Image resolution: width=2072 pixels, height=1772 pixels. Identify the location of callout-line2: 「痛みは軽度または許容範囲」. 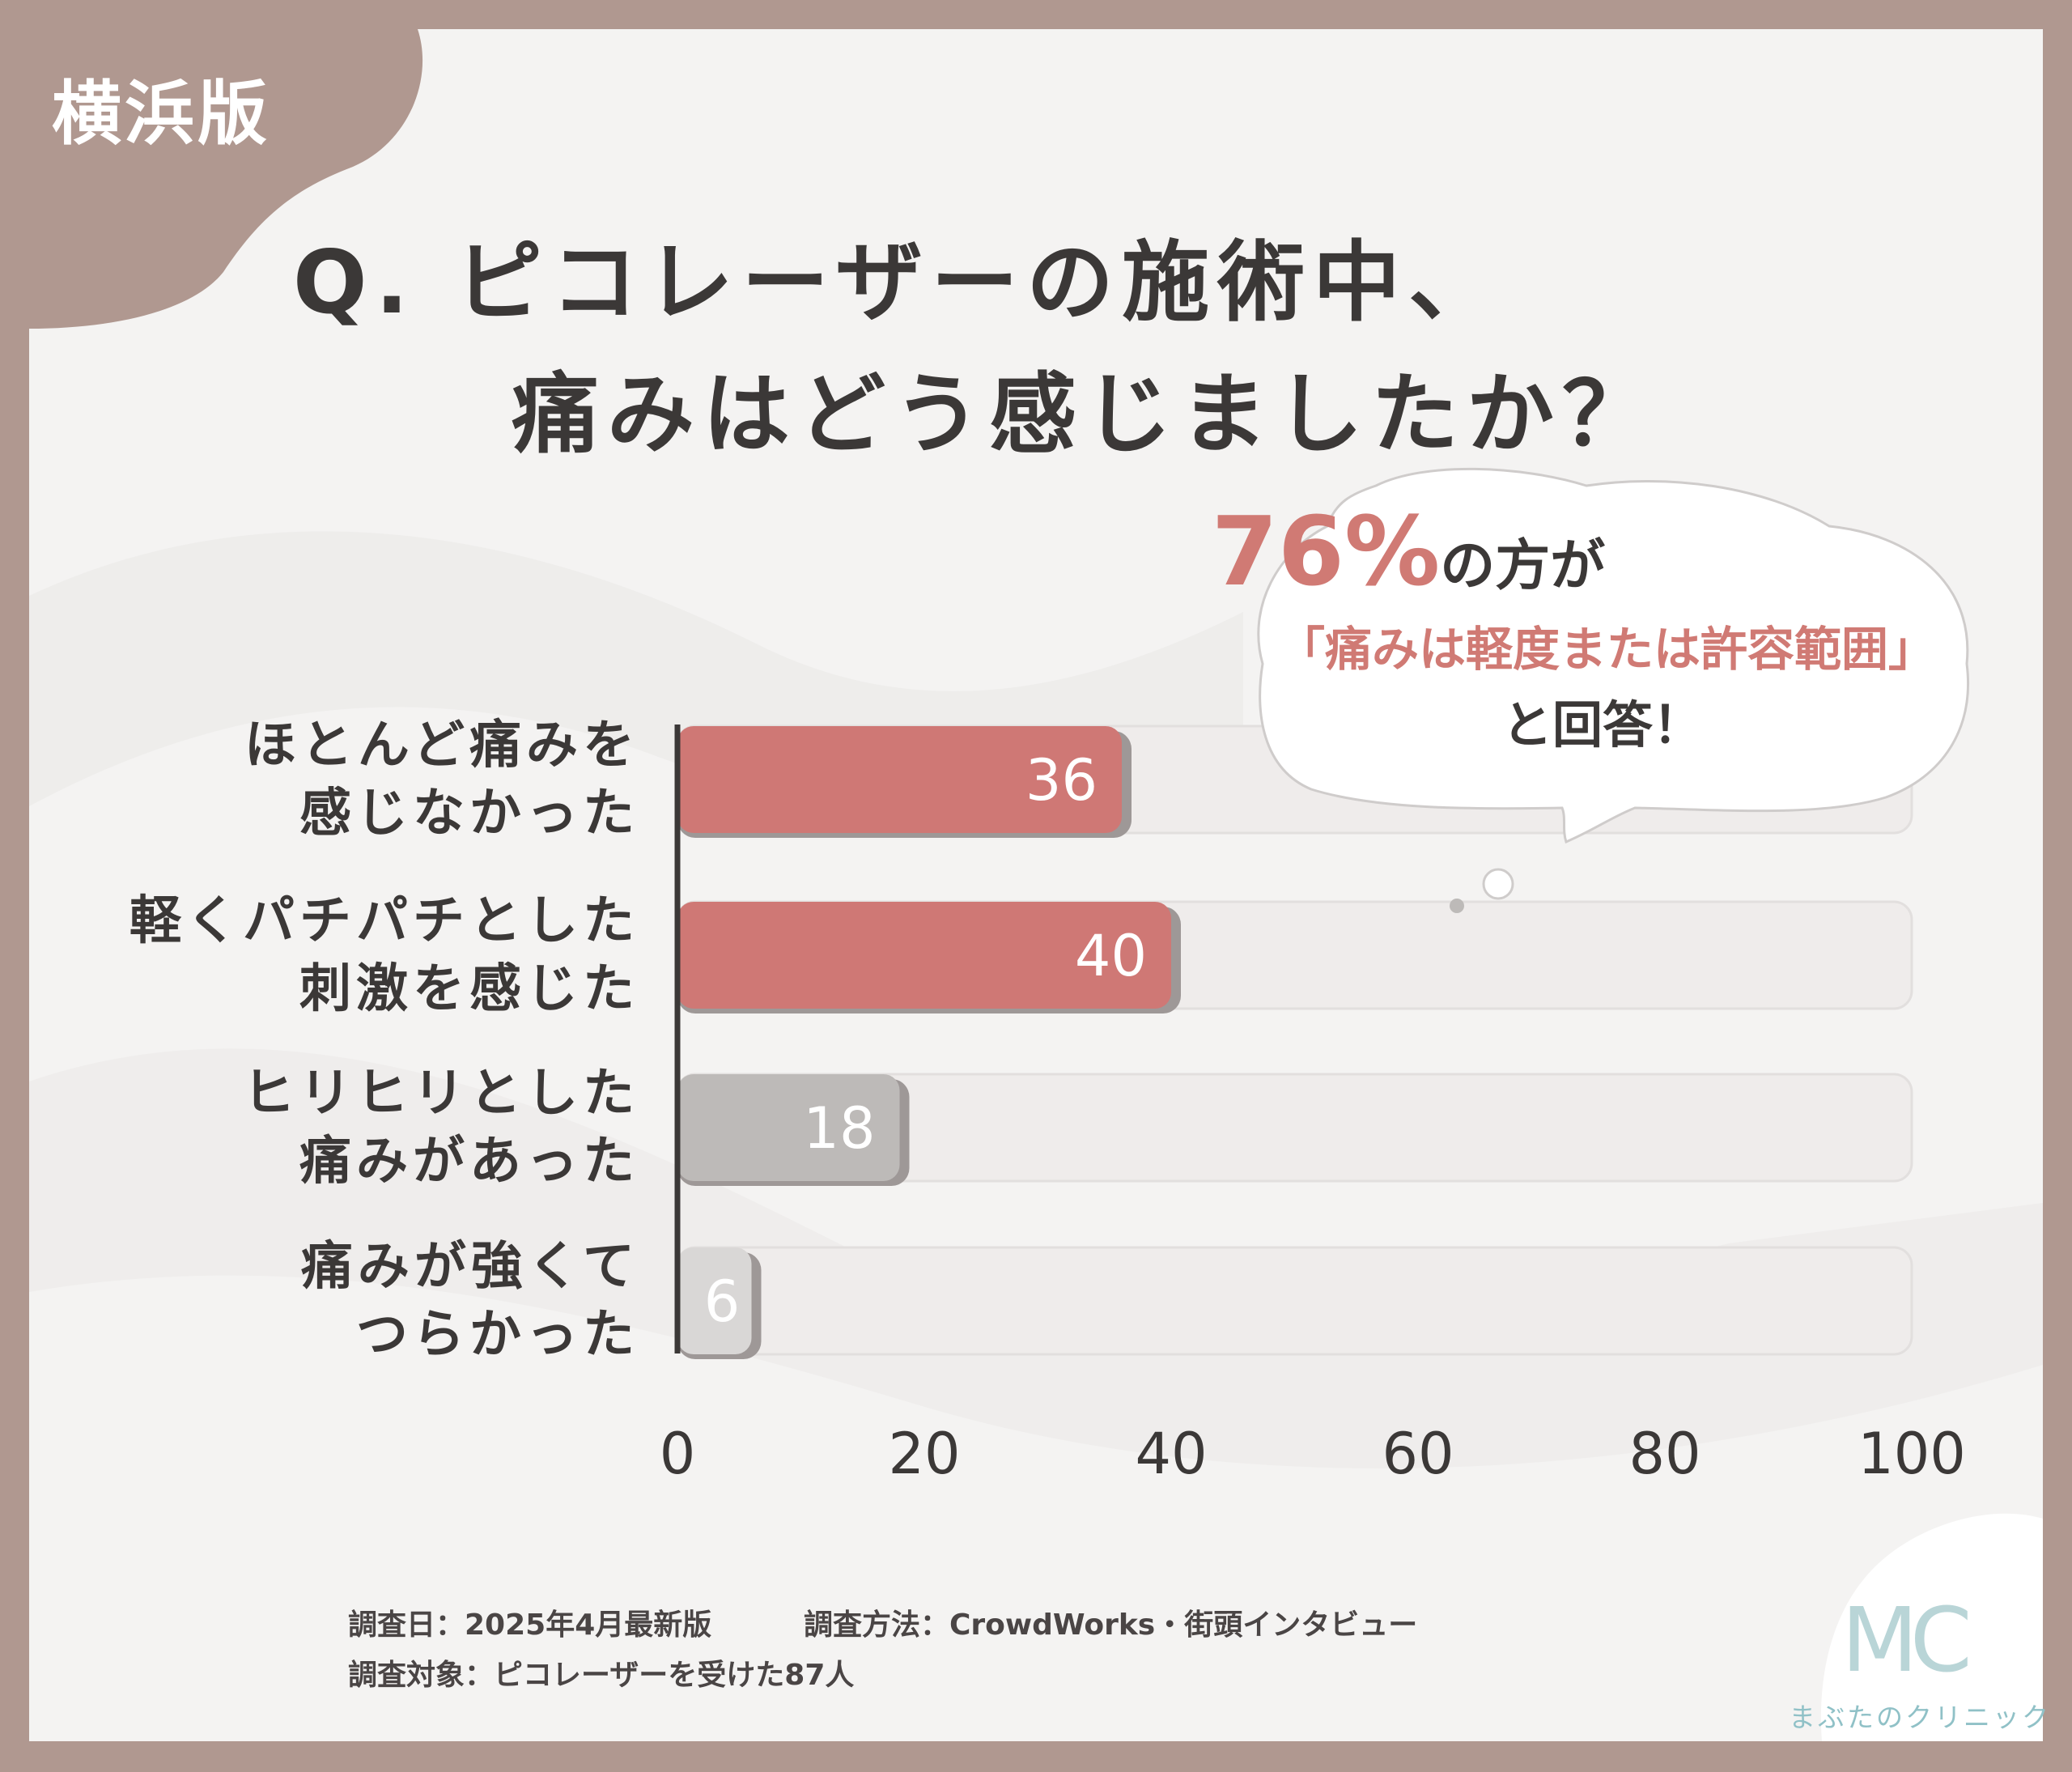
(1606, 650).